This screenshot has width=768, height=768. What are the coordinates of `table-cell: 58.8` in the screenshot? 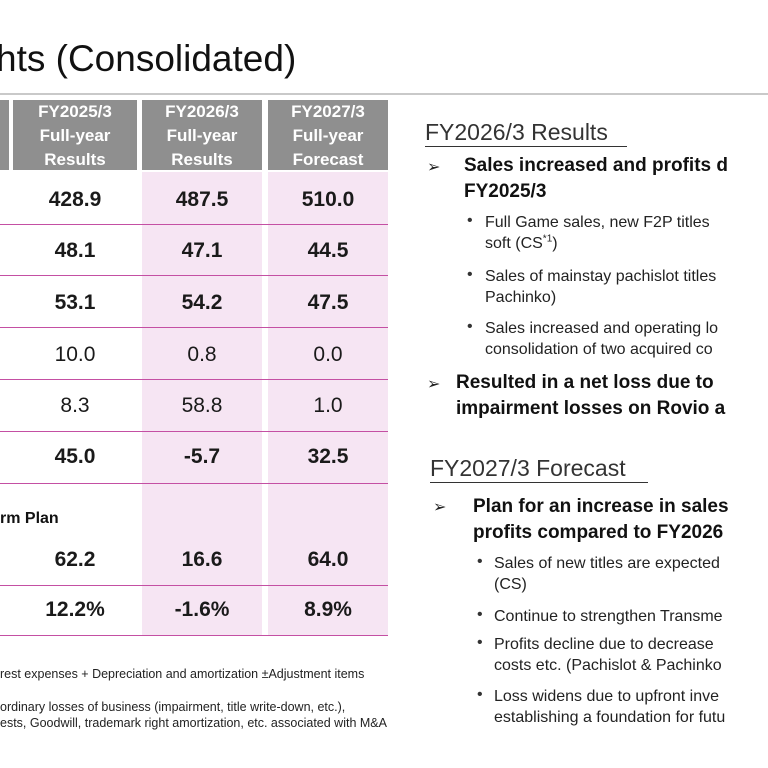 It's located at (202, 405).